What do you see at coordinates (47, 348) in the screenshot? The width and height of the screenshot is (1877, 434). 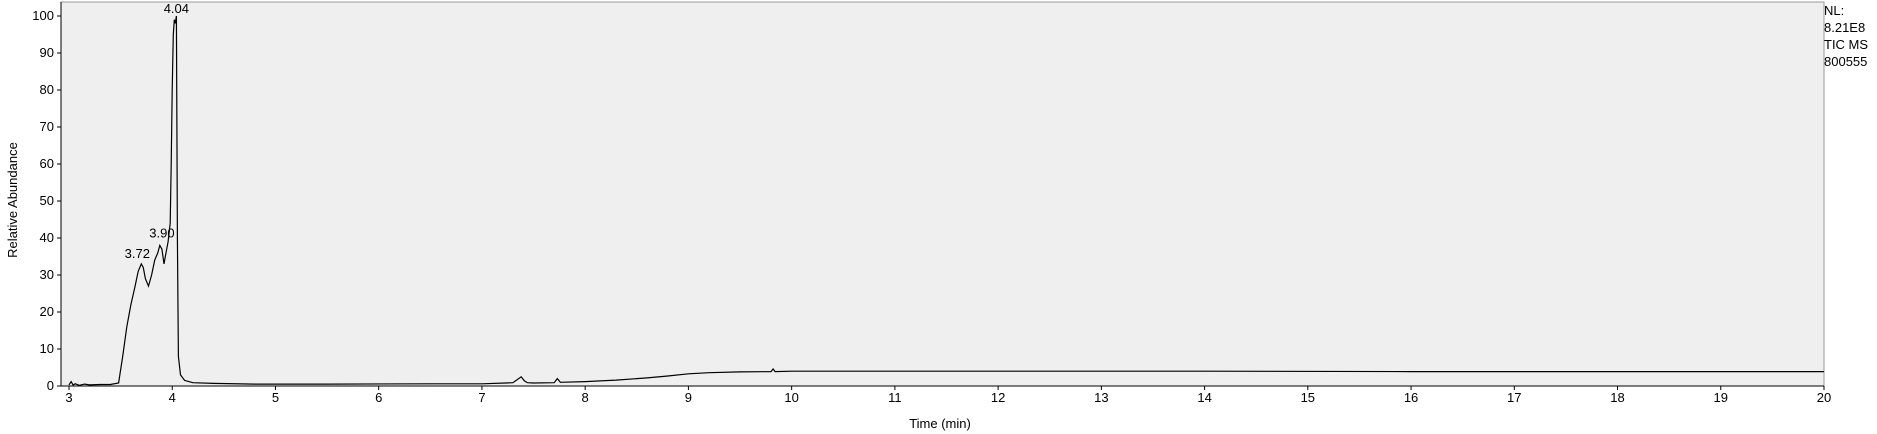 I see `y-tick-label: 10` at bounding box center [47, 348].